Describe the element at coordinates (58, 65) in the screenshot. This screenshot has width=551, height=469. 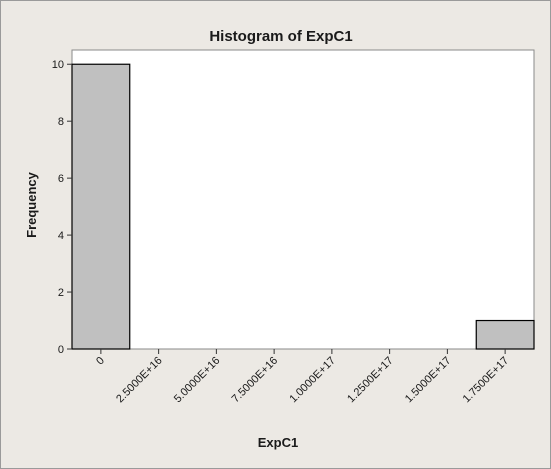
I see `y-tick-label-5: 10` at that location.